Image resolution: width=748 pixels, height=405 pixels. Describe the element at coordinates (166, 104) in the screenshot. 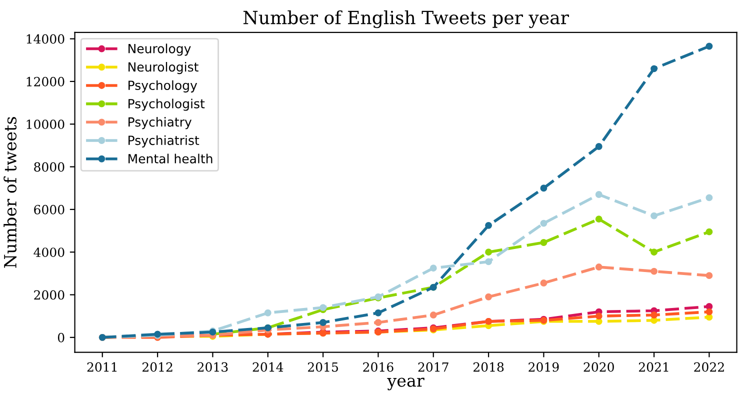

I see `legend-label: Psychologist` at that location.